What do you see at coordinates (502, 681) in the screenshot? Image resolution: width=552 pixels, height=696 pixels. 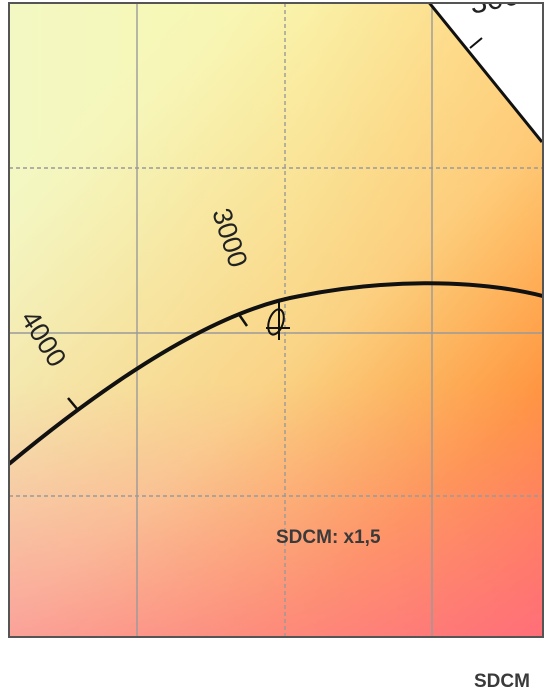 I see `sdcm-footer-label: SDCM` at bounding box center [502, 681].